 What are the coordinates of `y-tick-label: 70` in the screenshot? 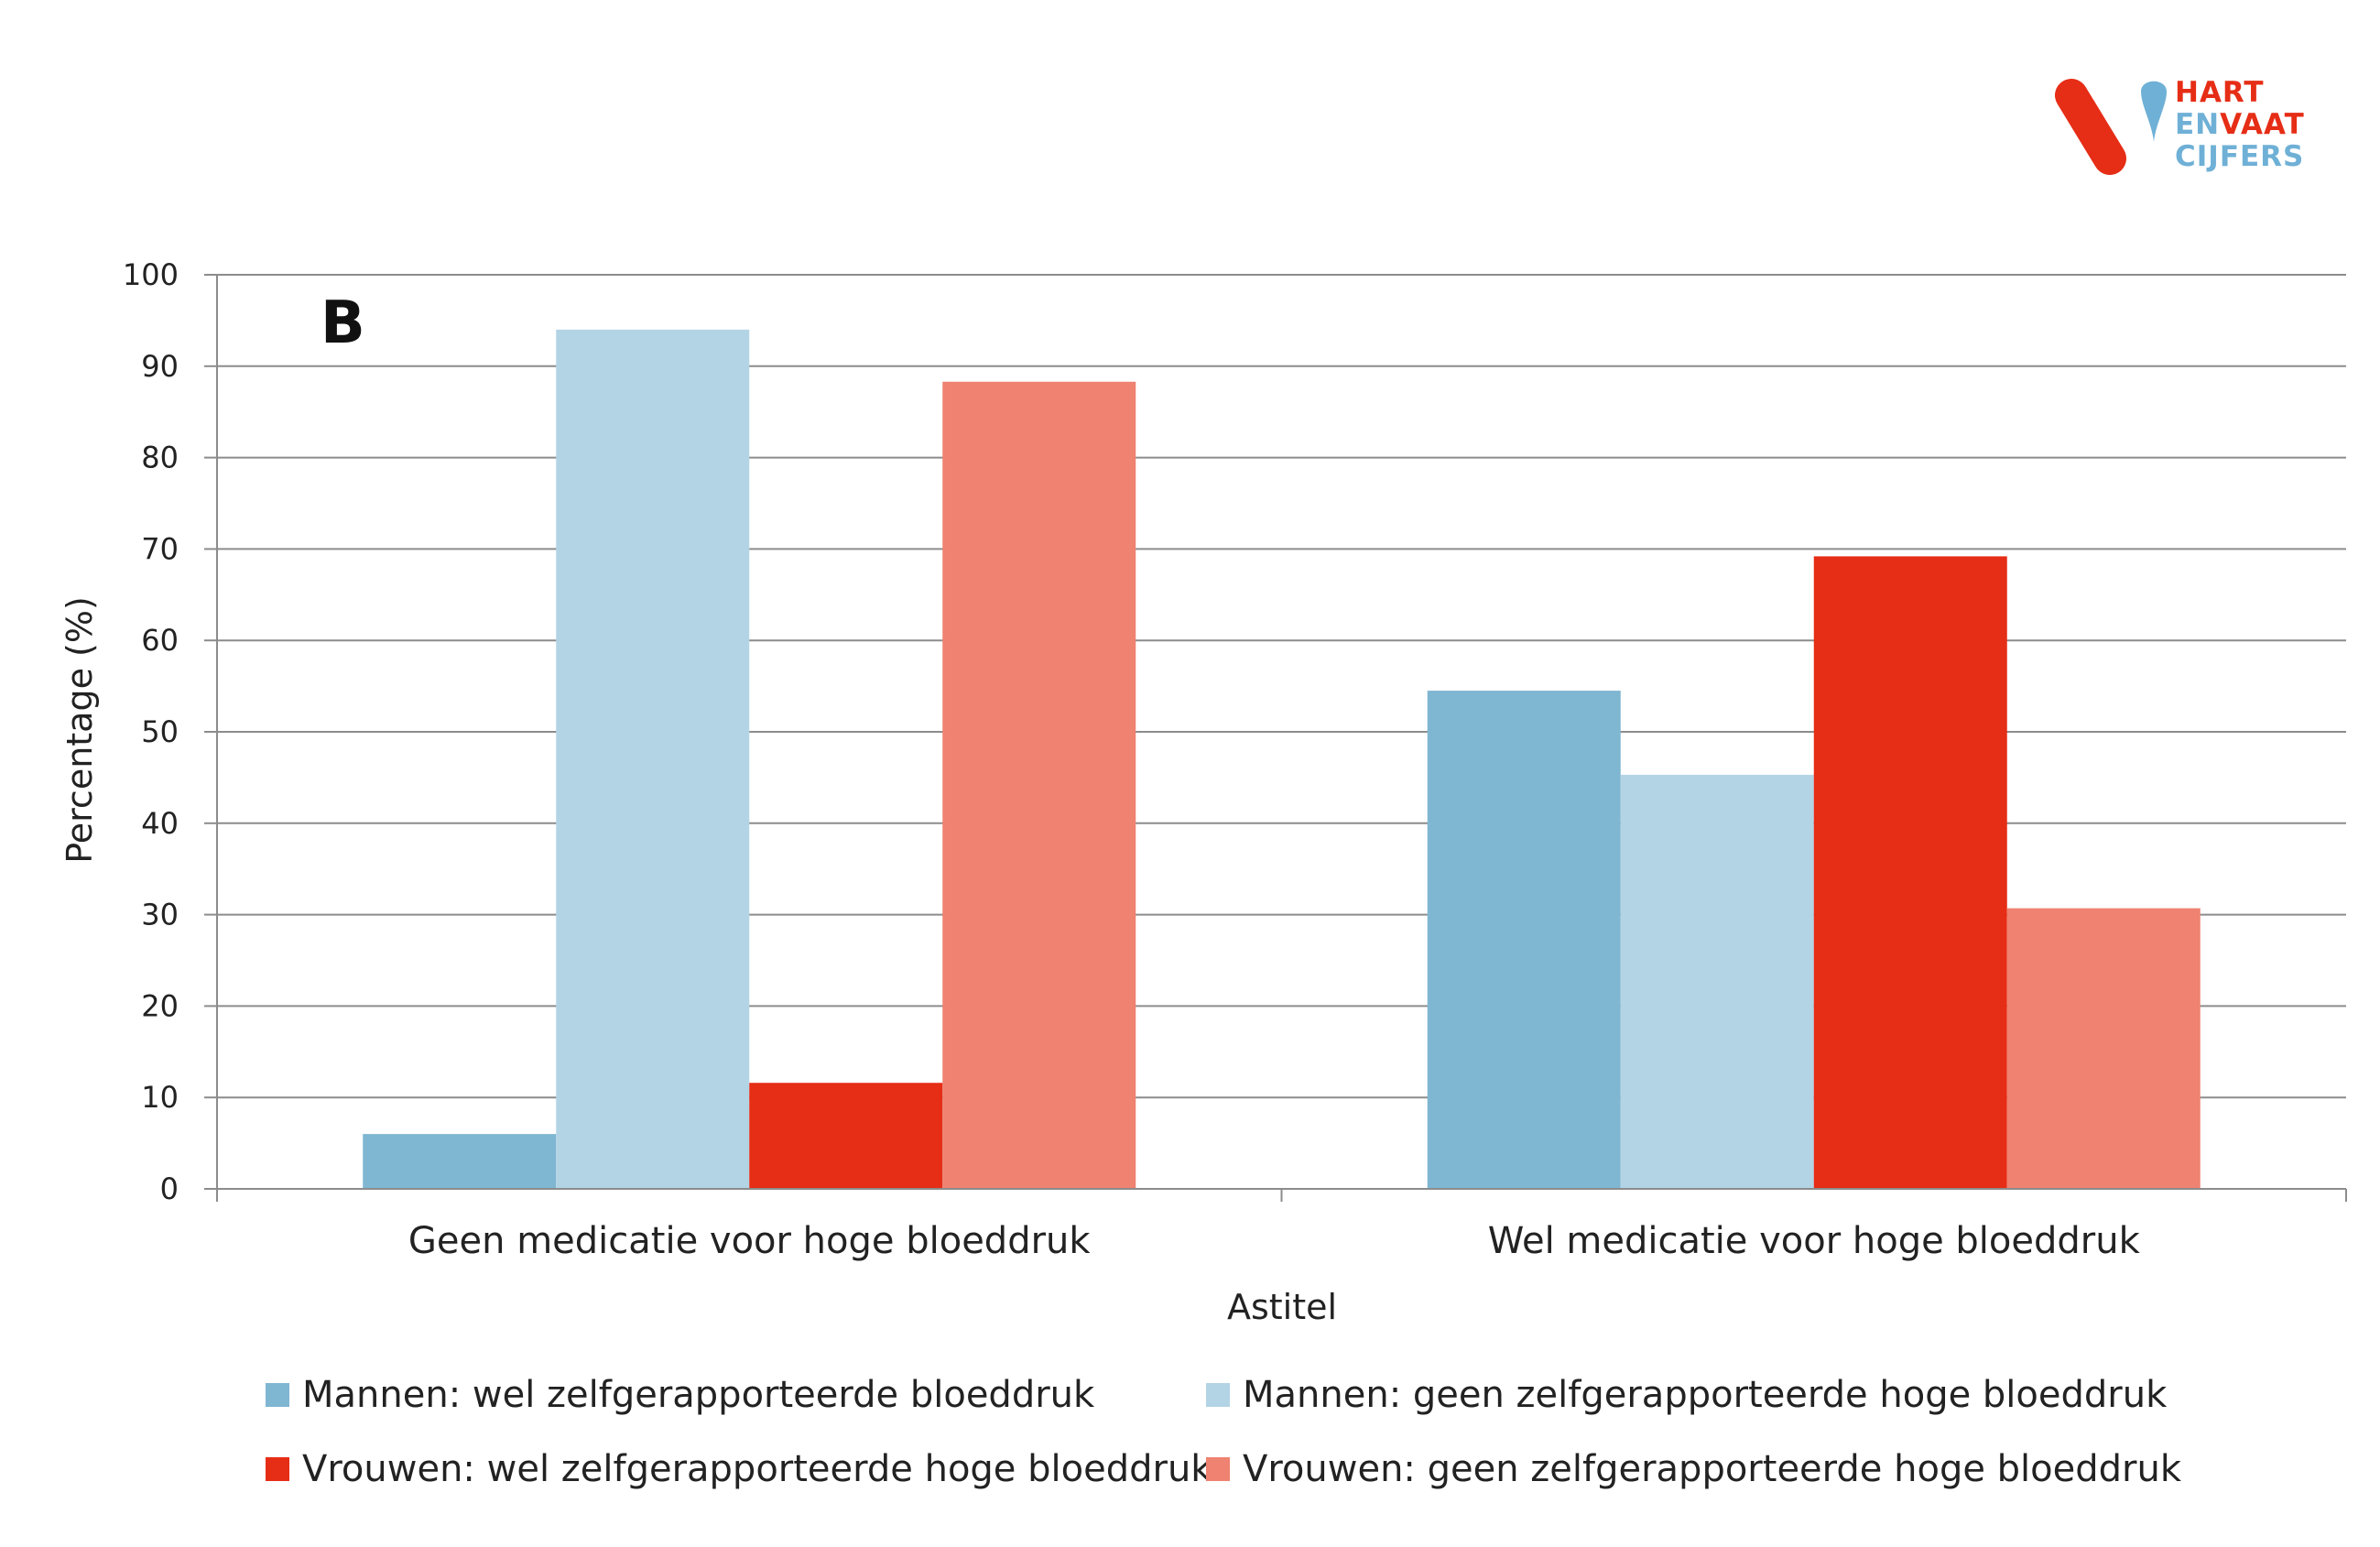 It's located at (160, 548).